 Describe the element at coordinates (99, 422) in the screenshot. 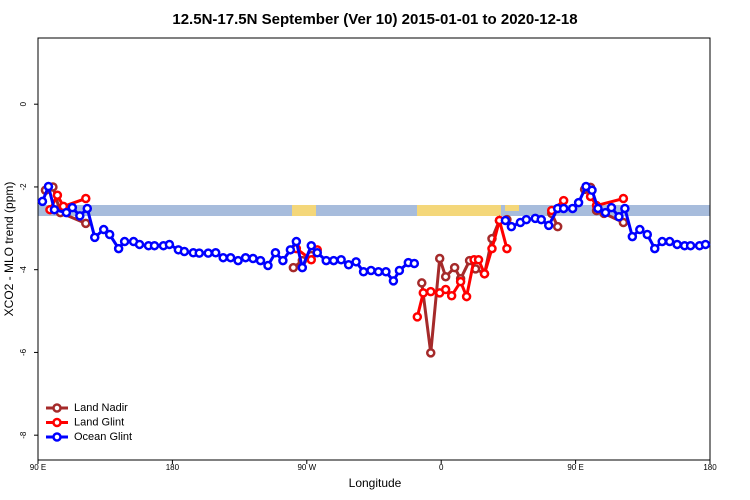

I see `legend-label: Land Glint` at that location.